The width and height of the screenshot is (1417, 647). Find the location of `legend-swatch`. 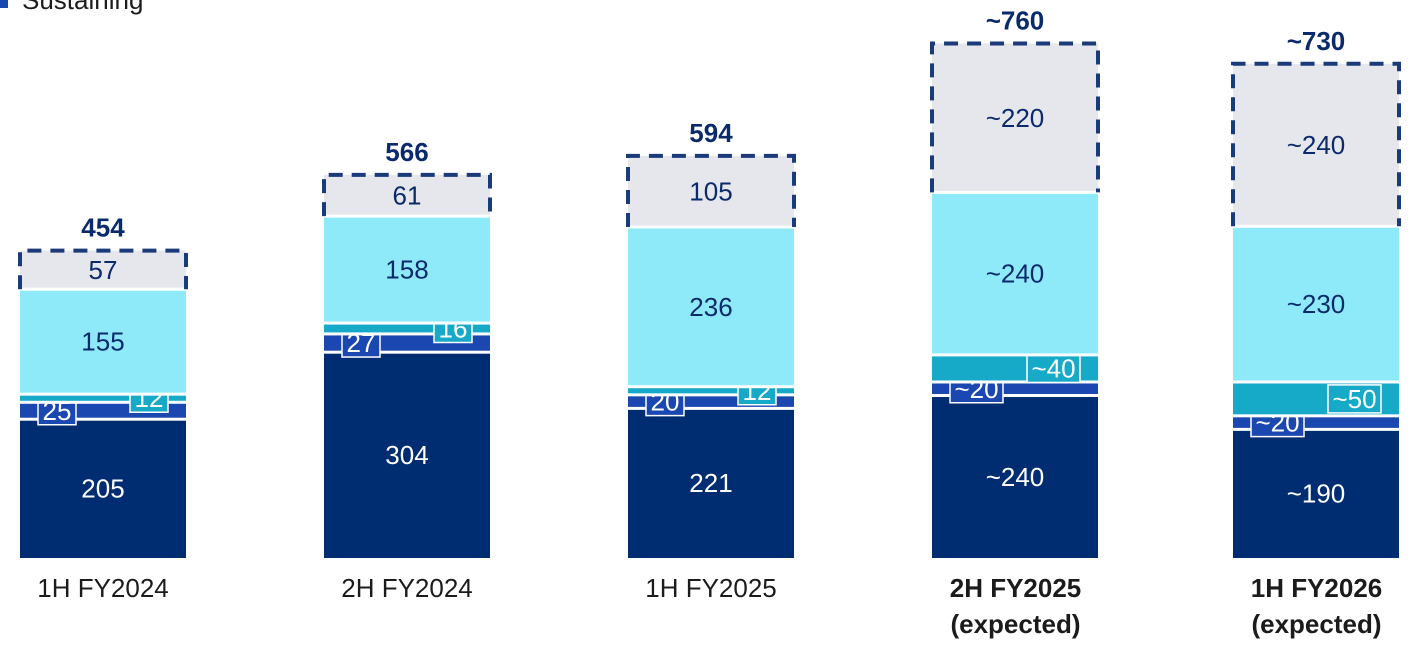

legend-swatch is located at coordinates (4, 4).